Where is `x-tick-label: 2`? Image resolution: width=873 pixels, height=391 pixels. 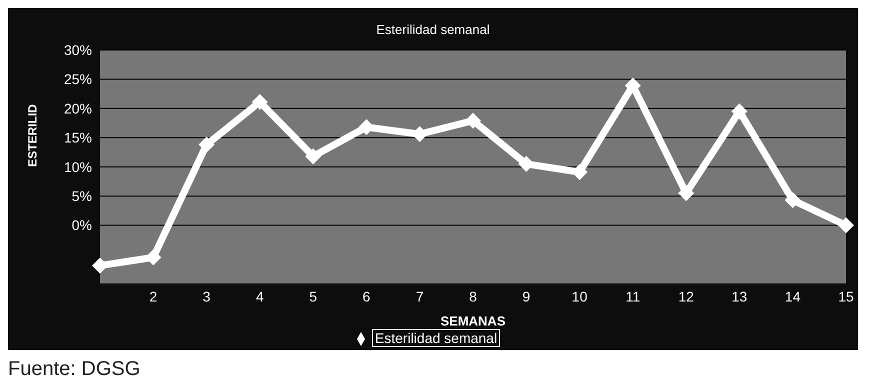
x-tick-label: 2 is located at coordinates (153, 296).